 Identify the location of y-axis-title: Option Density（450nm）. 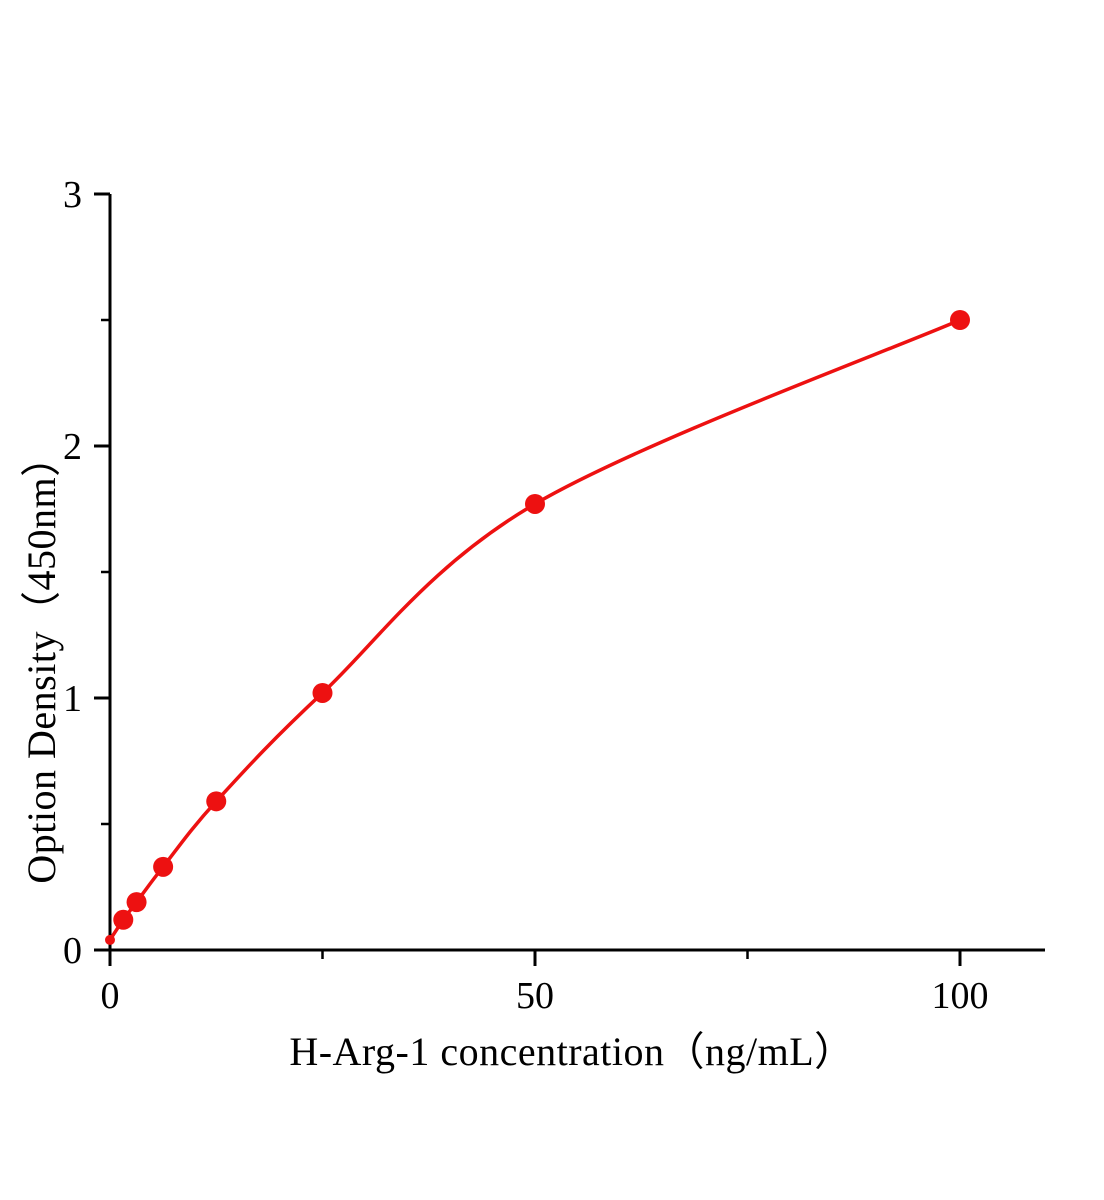
(41, 660).